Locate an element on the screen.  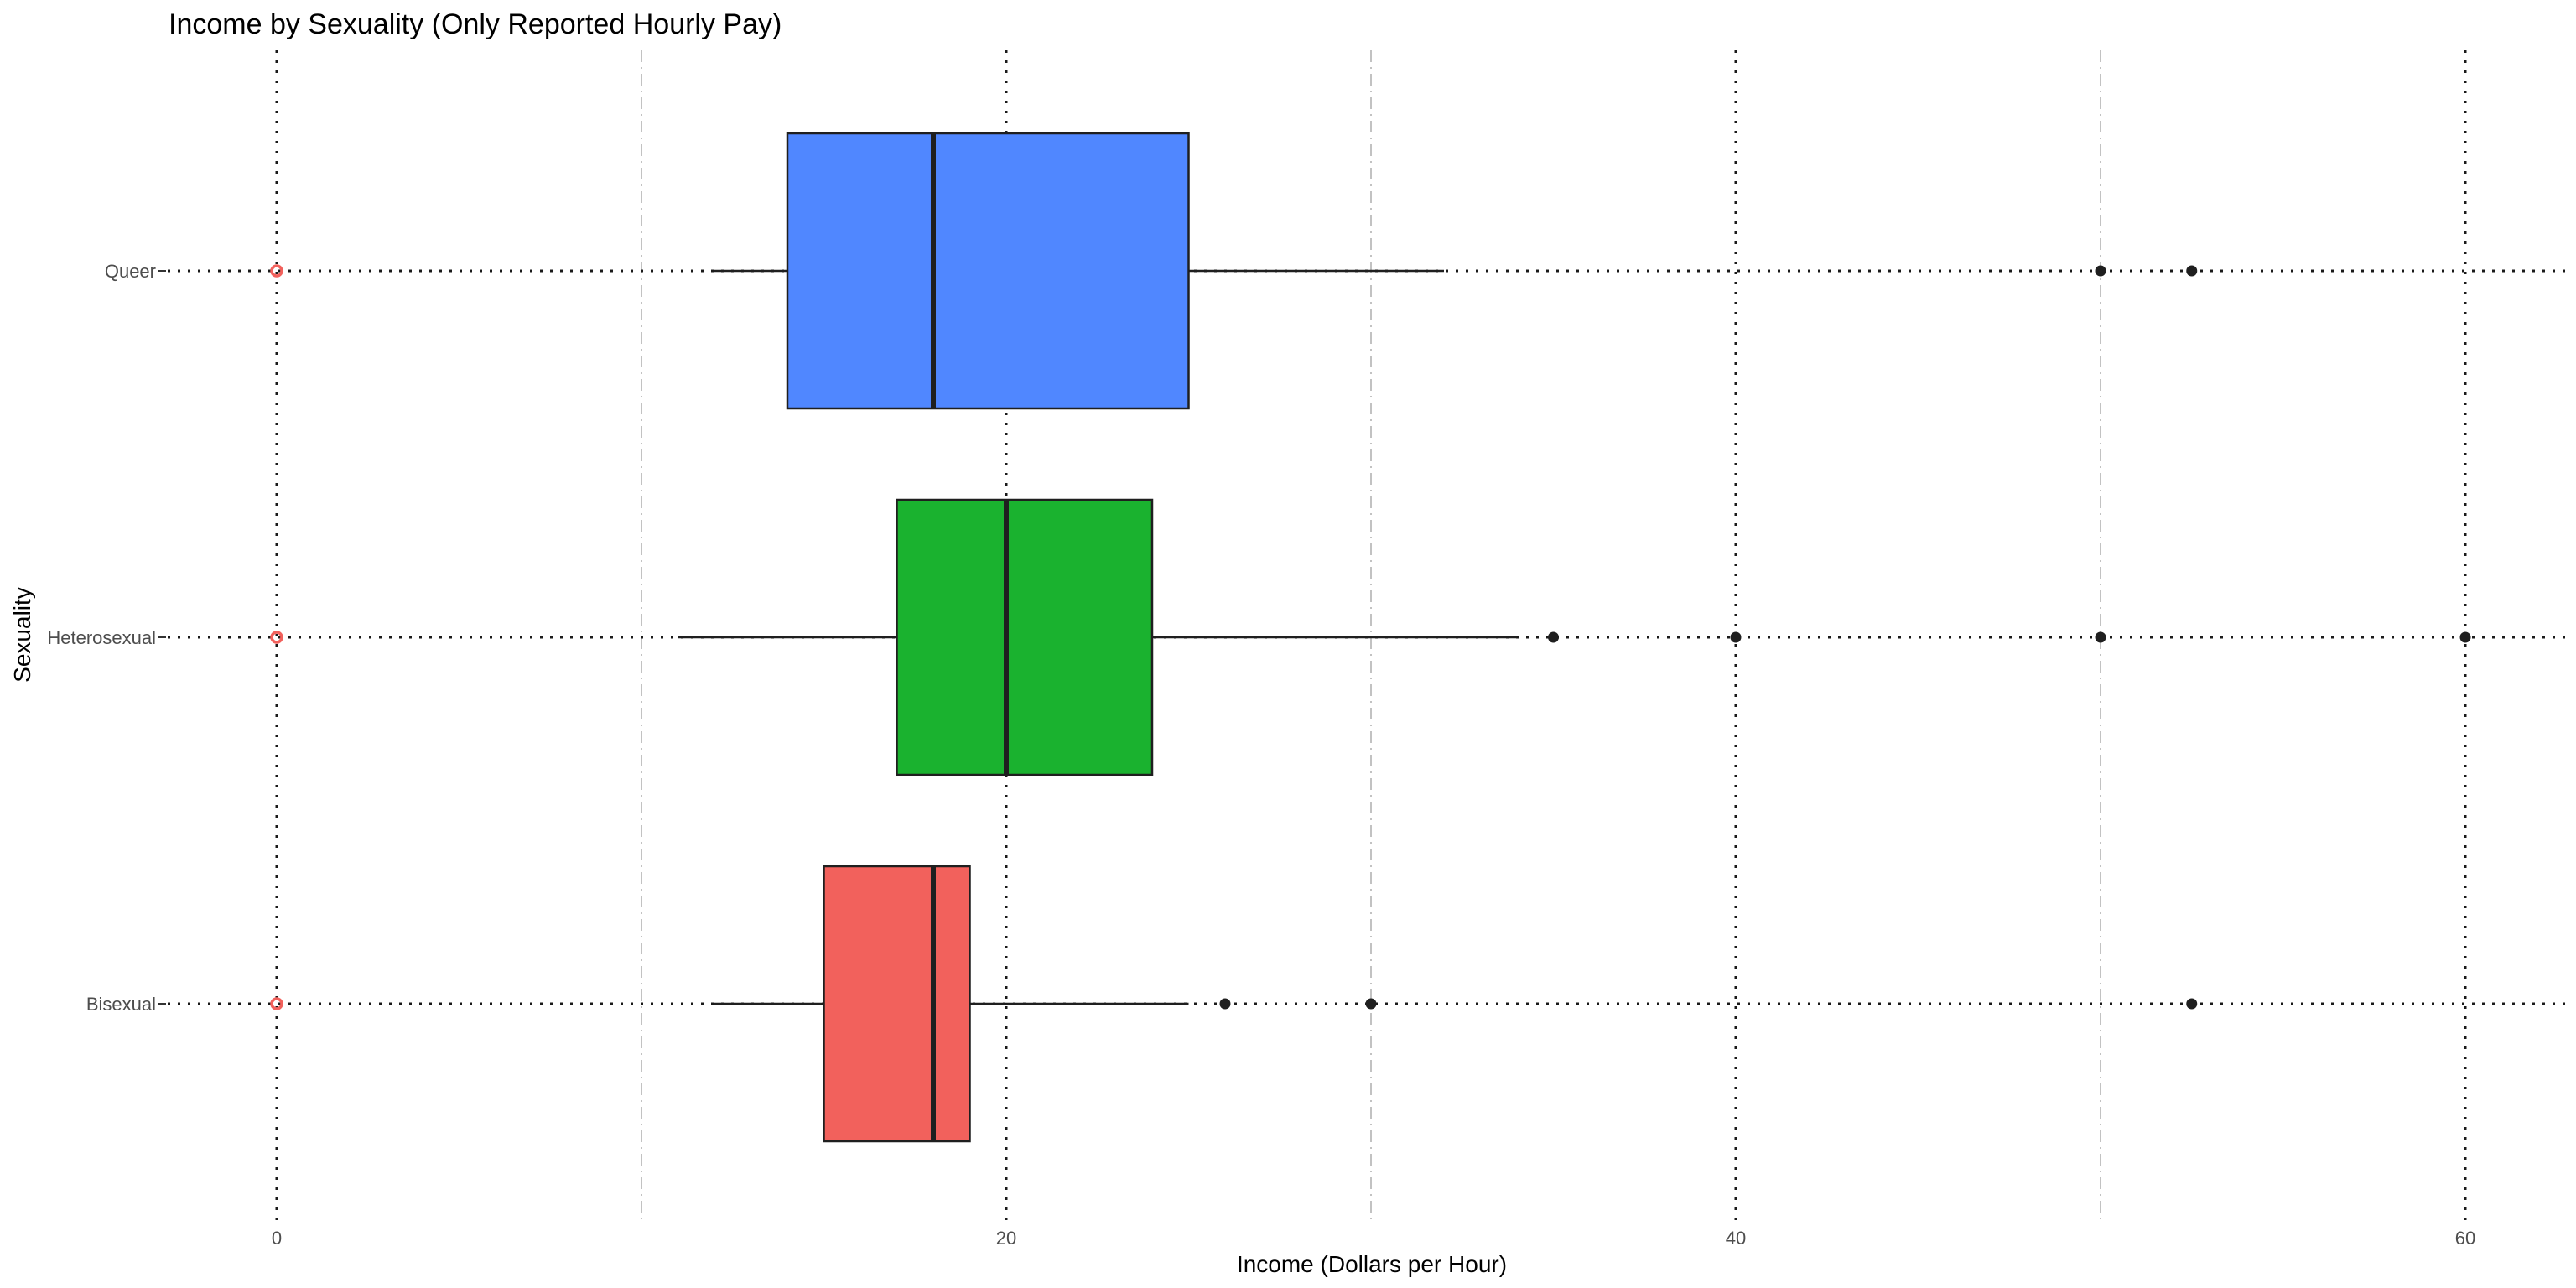
y-axis-title: Sexuality is located at coordinates (22, 635).